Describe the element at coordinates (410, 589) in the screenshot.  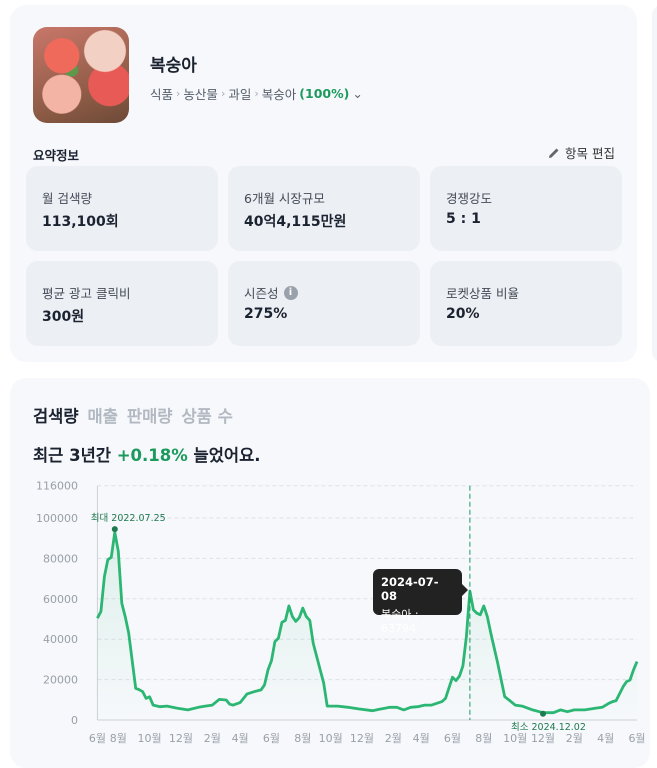
I see `tooltip-date: 2024-07-08` at that location.